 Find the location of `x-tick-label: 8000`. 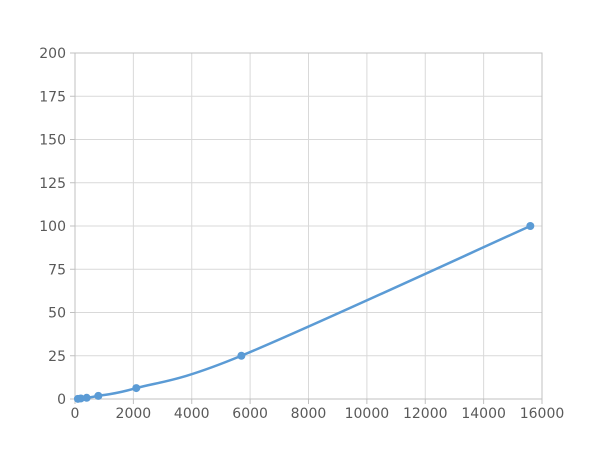

x-tick-label: 8000 is located at coordinates (309, 414).